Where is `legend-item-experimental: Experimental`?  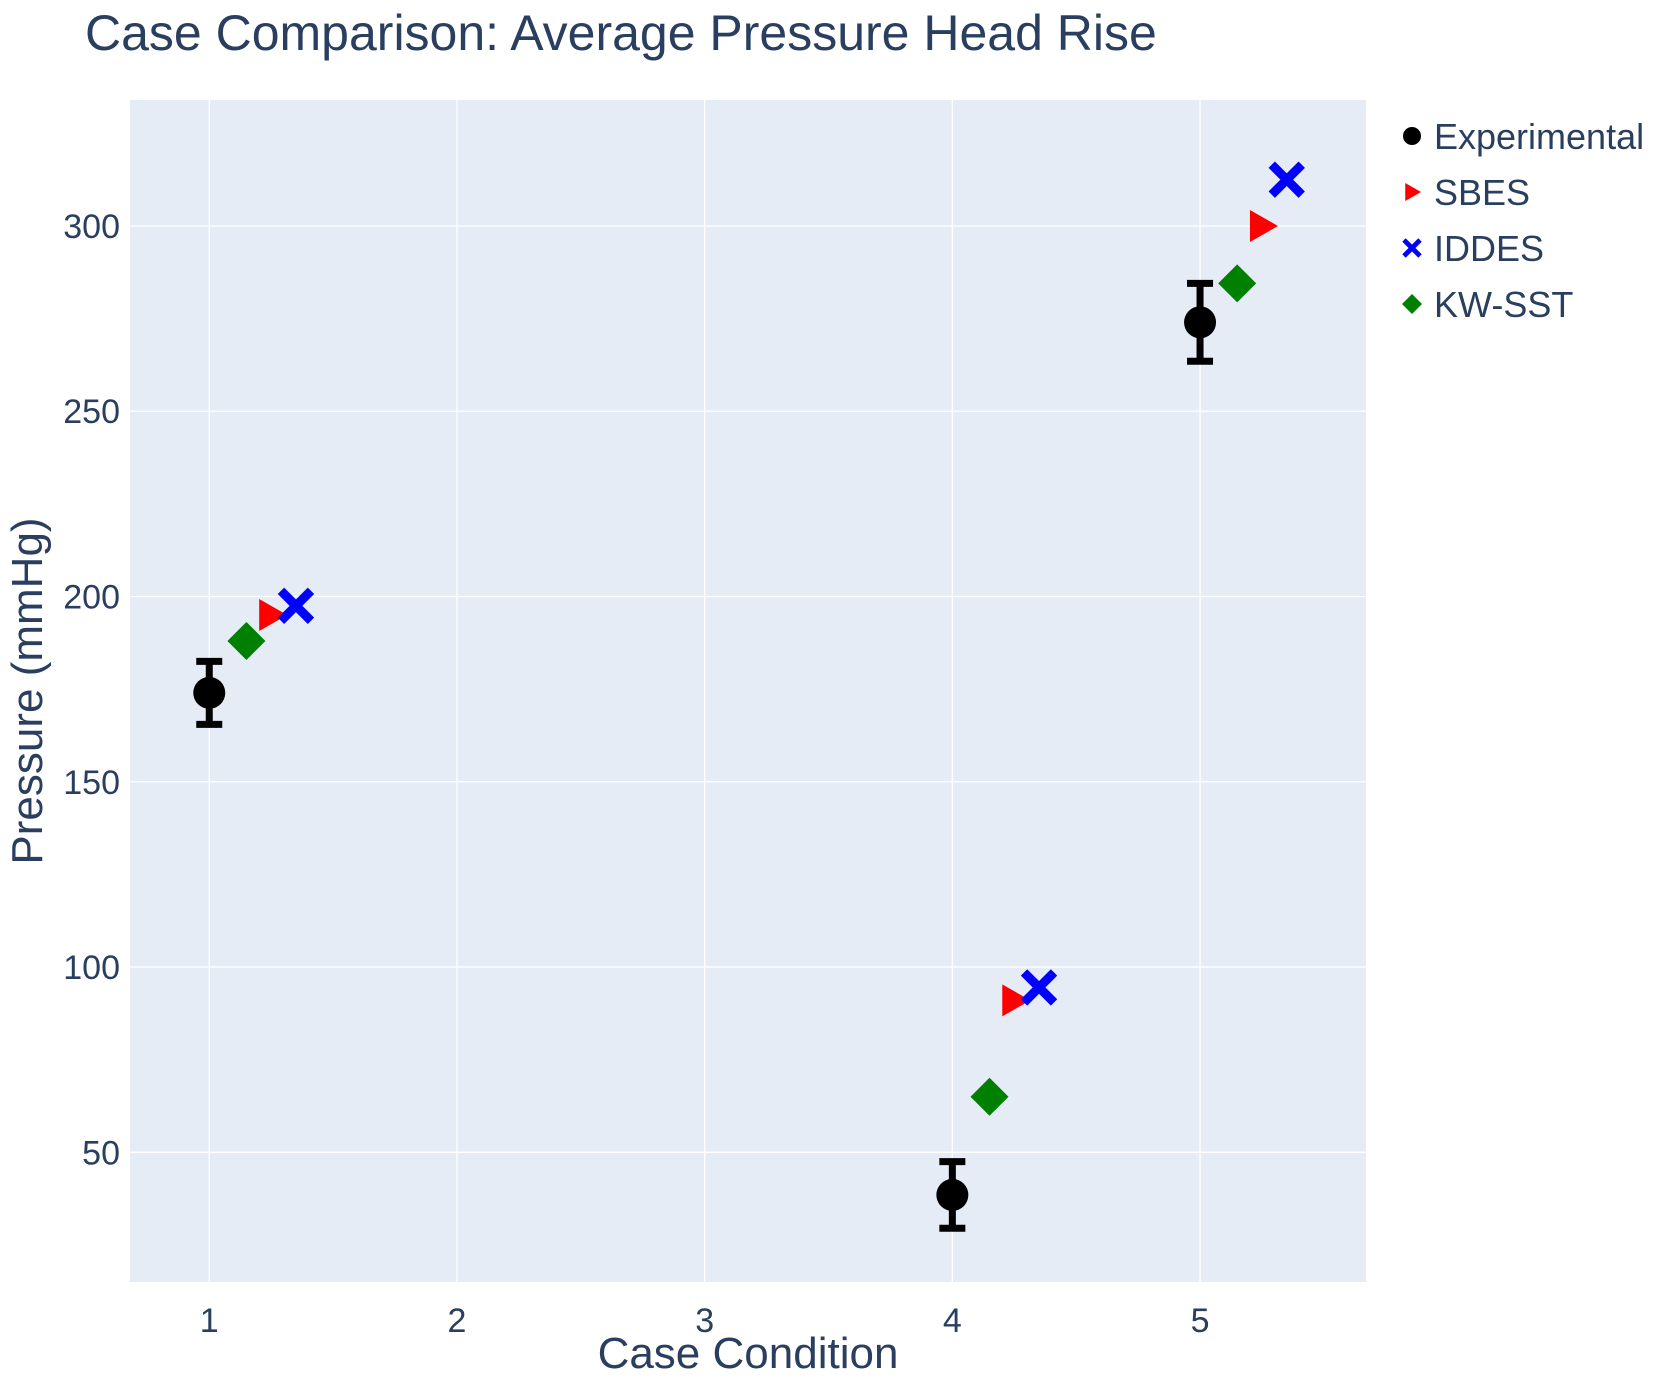 legend-item-experimental: Experimental is located at coordinates (1523, 136).